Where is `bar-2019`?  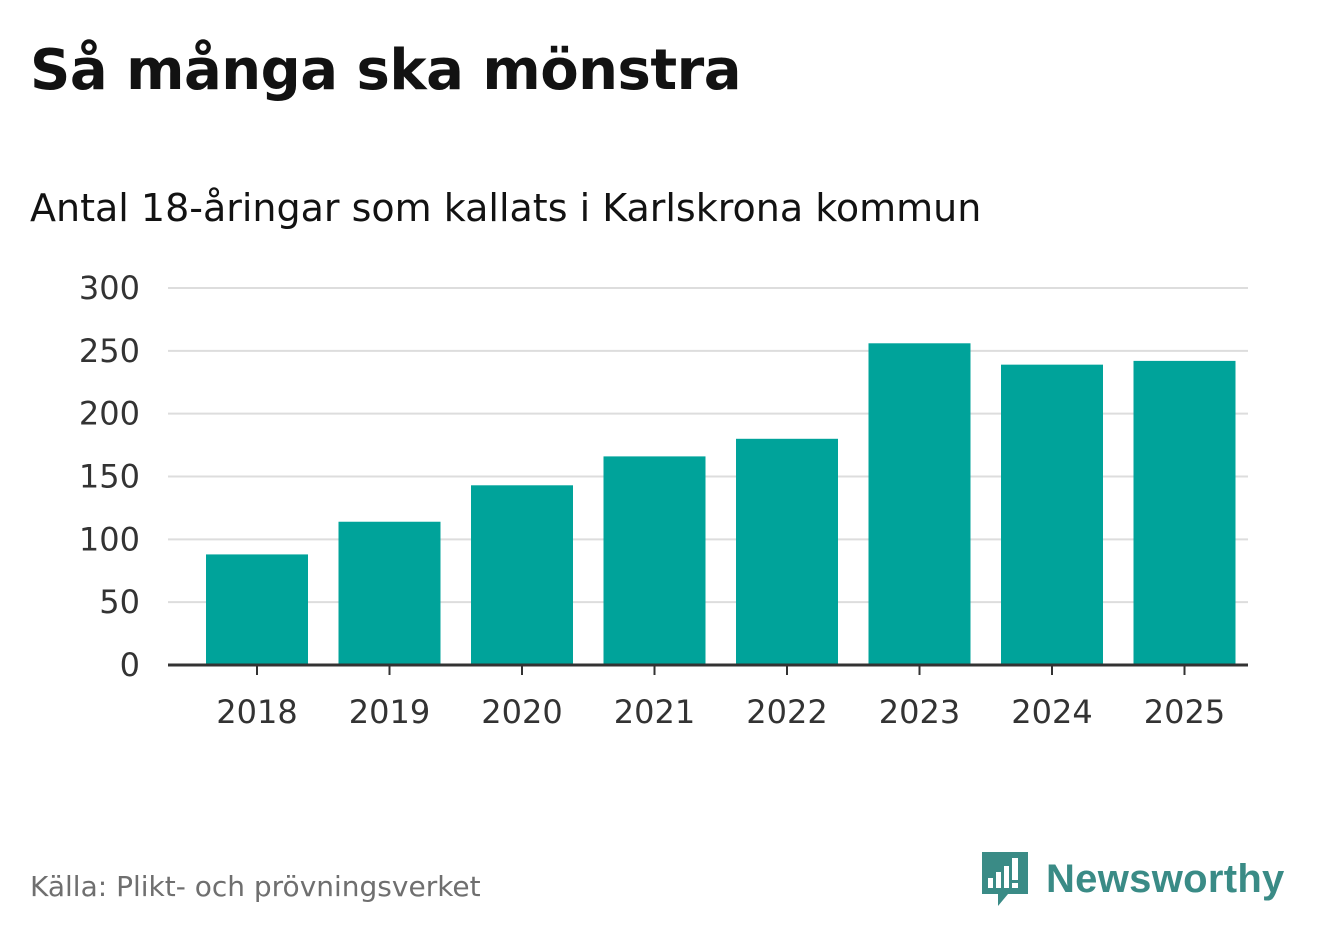
bar-2019 is located at coordinates (389, 593).